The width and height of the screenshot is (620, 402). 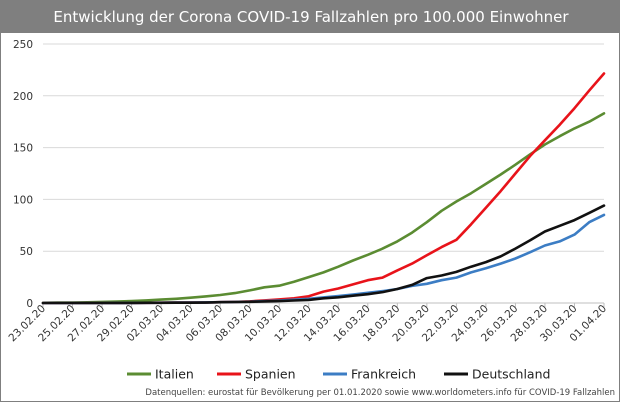 What do you see at coordinates (23, 174) in the screenshot?
I see `y-axis: 0 50 100 150 200 250` at bounding box center [23, 174].